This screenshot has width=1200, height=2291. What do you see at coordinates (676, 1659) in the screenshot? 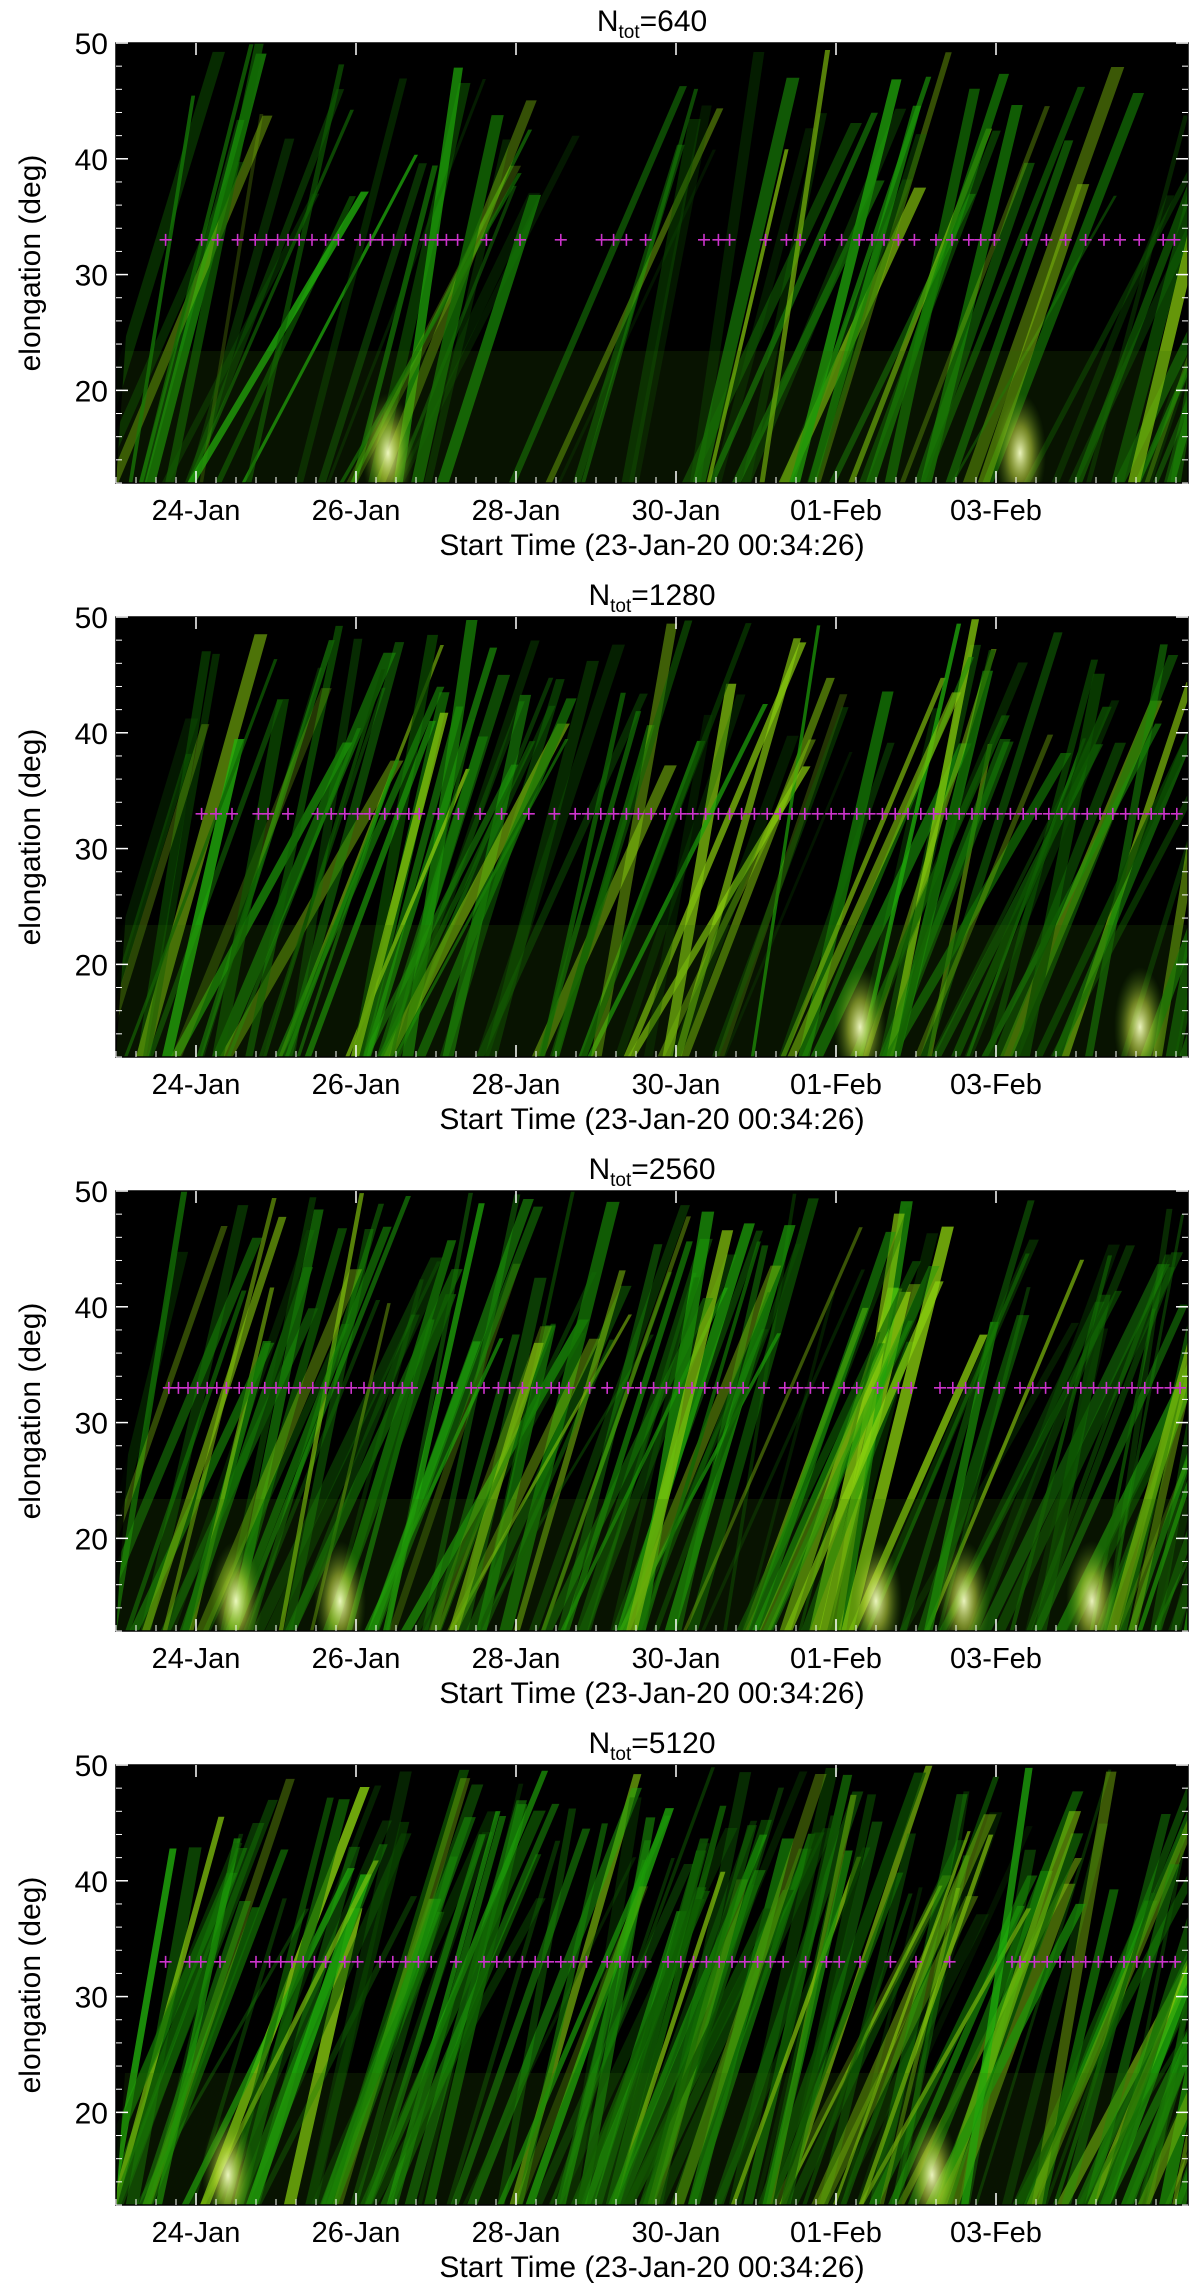
I see `x-tick-label: 30-Jan` at bounding box center [676, 1659].